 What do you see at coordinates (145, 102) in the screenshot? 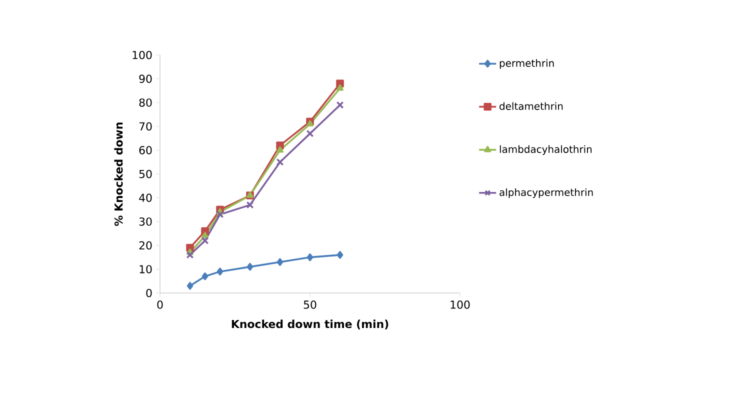
I see `y-tick-label: 80` at bounding box center [145, 102].